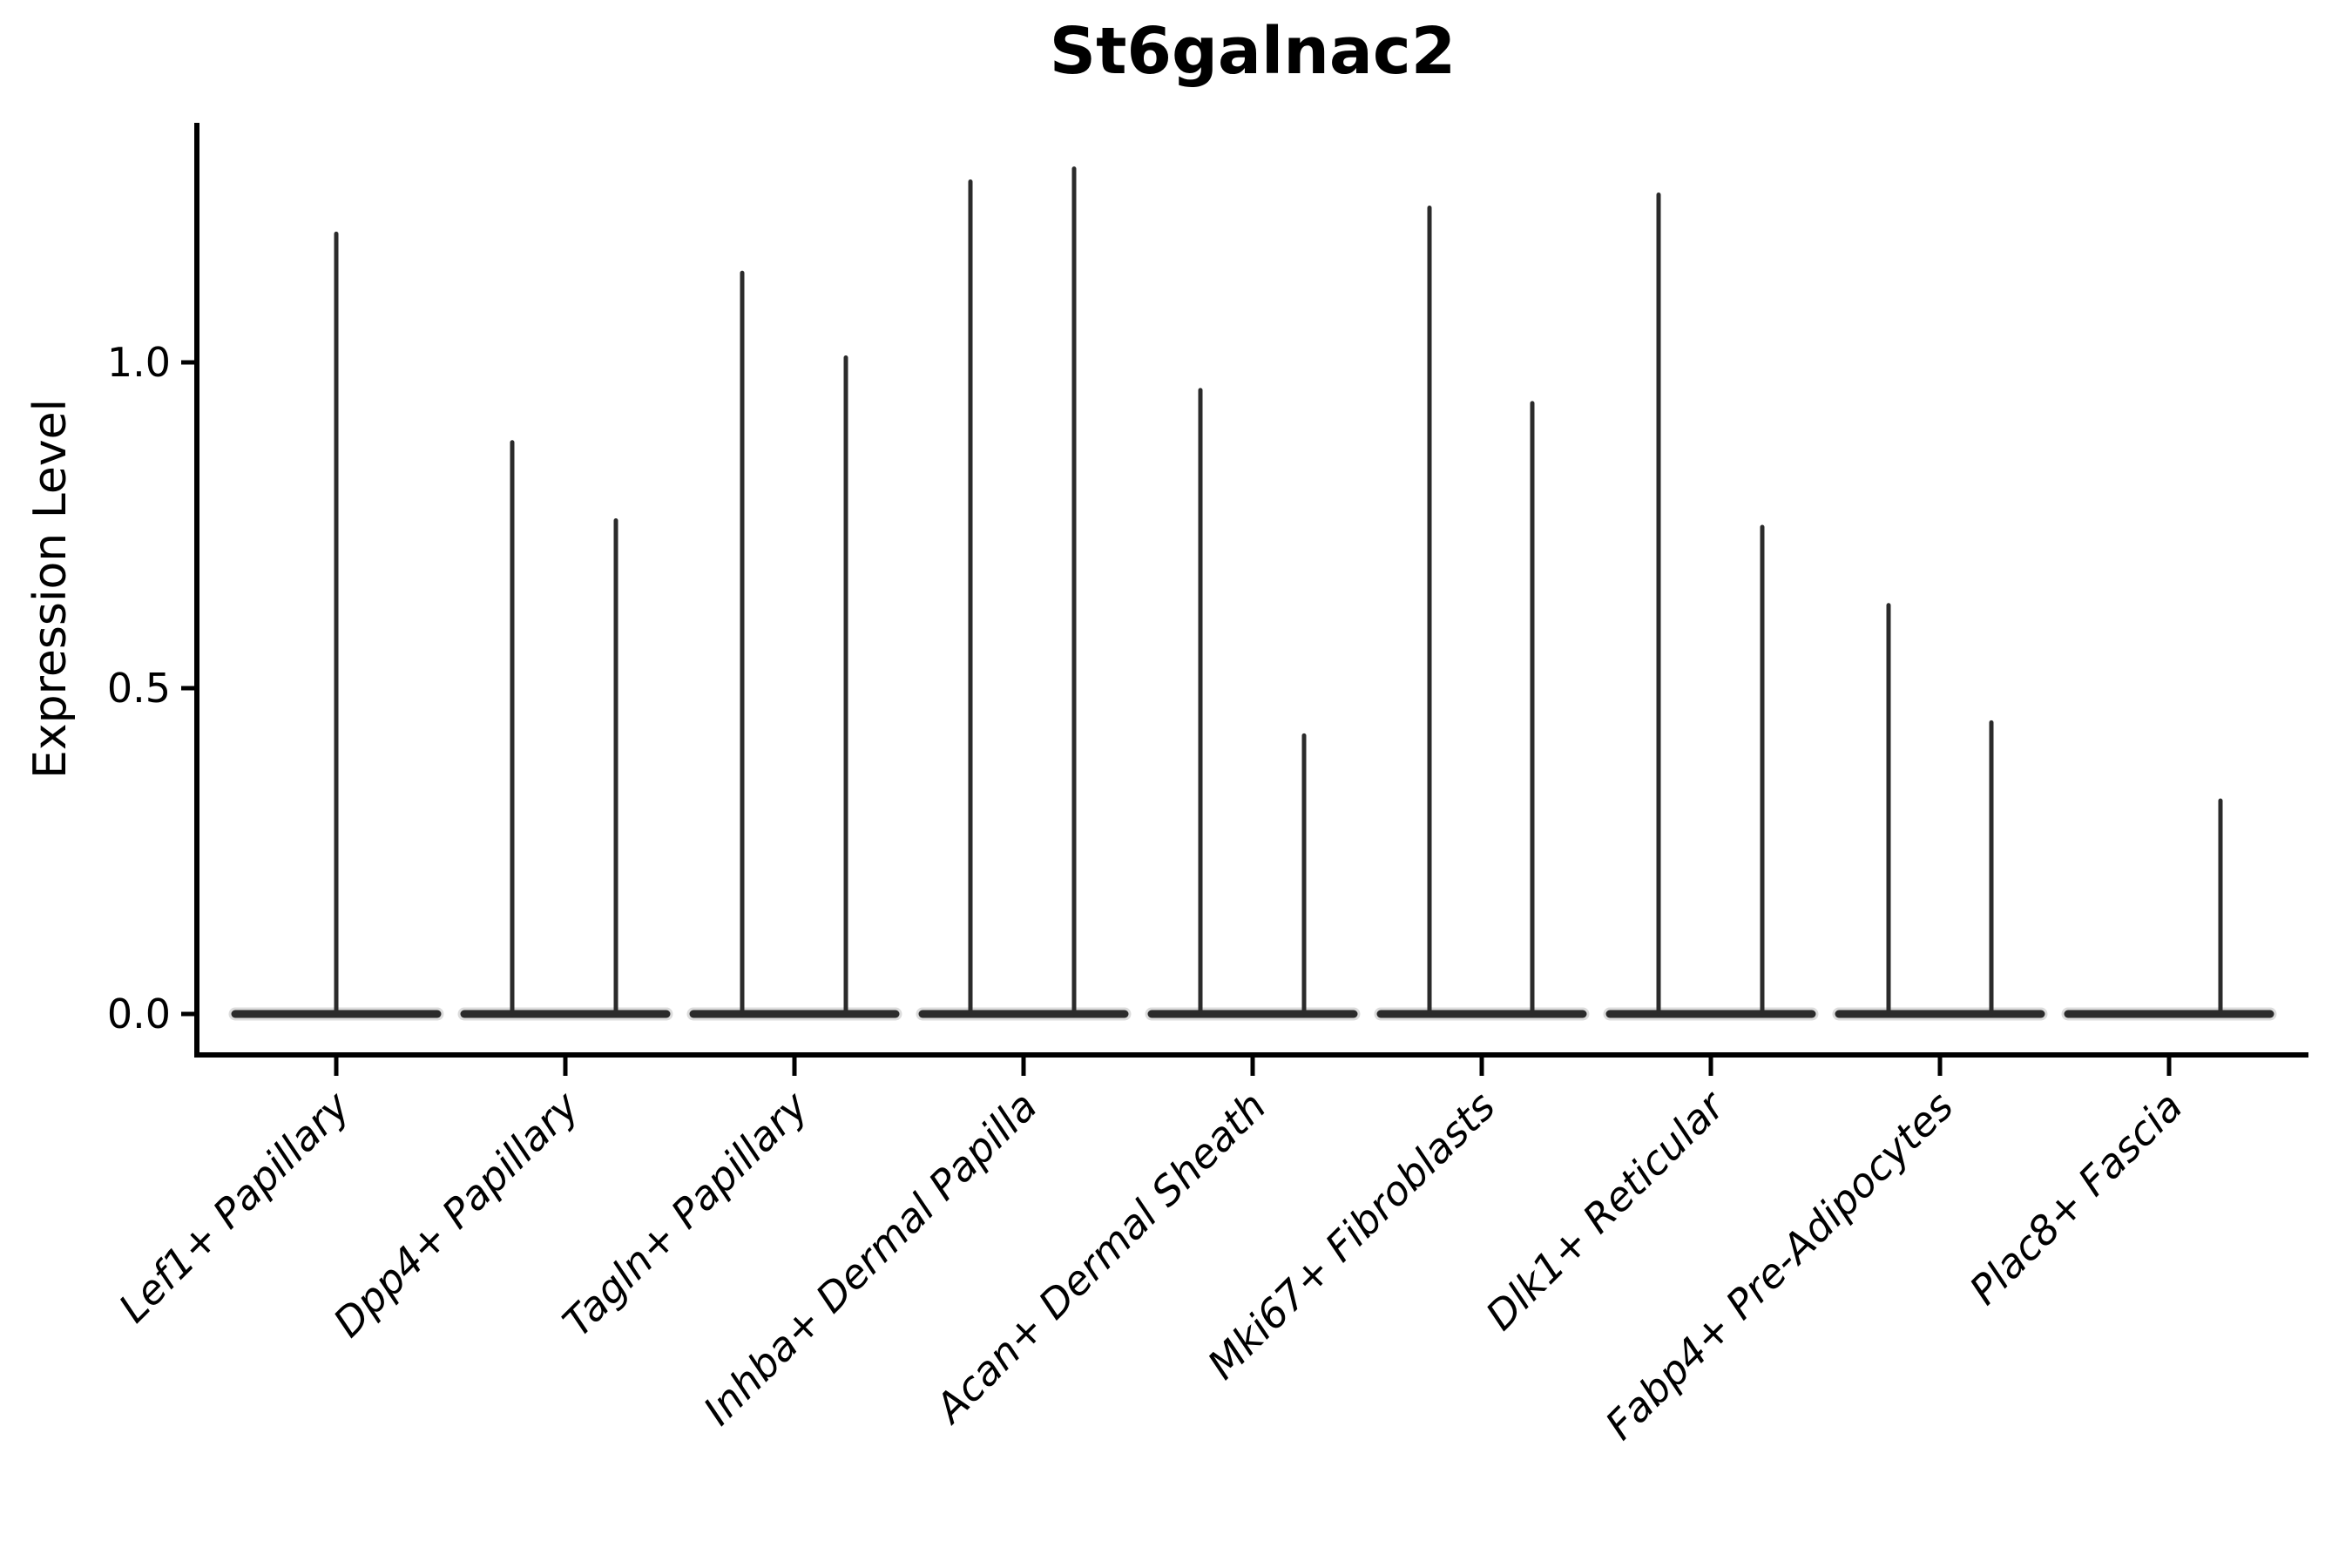 The width and height of the screenshot is (2352, 1568). I want to click on chart-title: St6galnac2, so click(1252, 52).